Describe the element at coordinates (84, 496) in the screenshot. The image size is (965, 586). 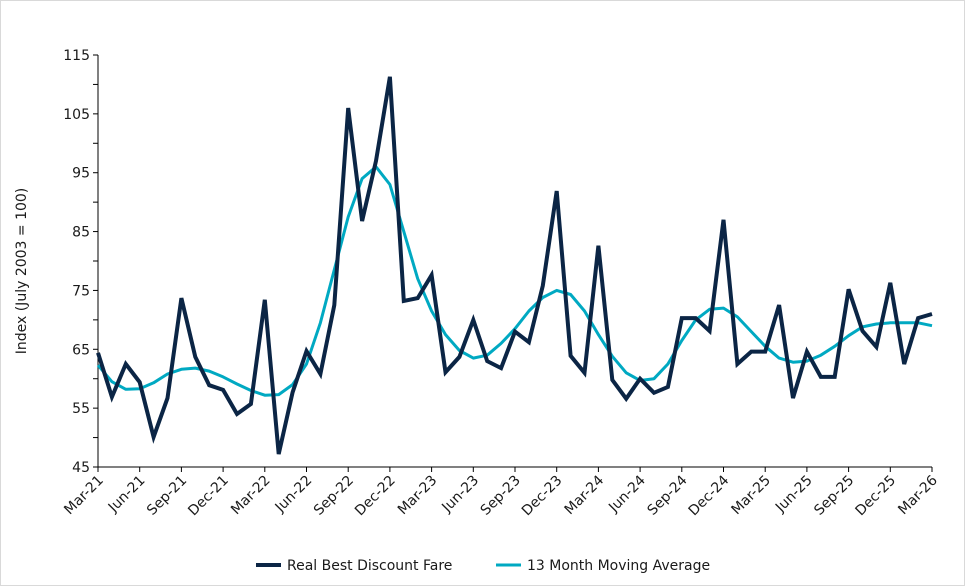
I see `x-tick-label: Mar-21` at that location.